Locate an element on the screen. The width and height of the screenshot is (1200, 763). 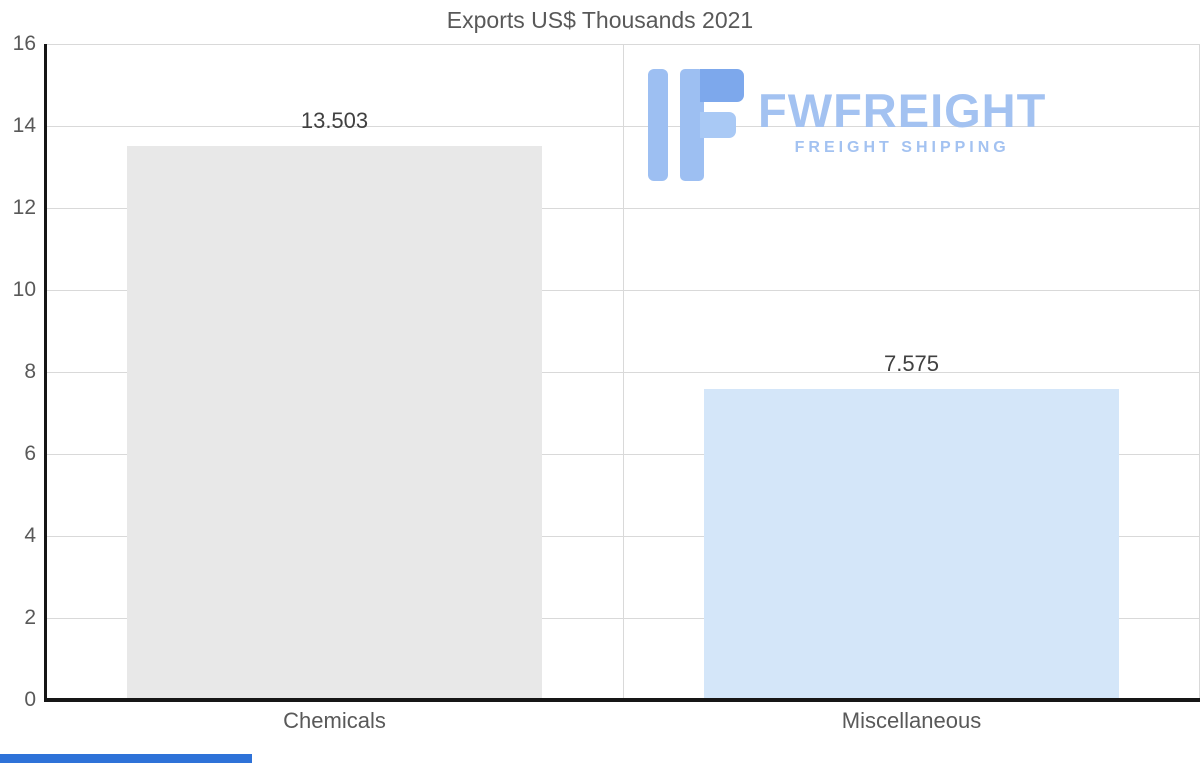
bottom-accent-bar is located at coordinates (126, 758).